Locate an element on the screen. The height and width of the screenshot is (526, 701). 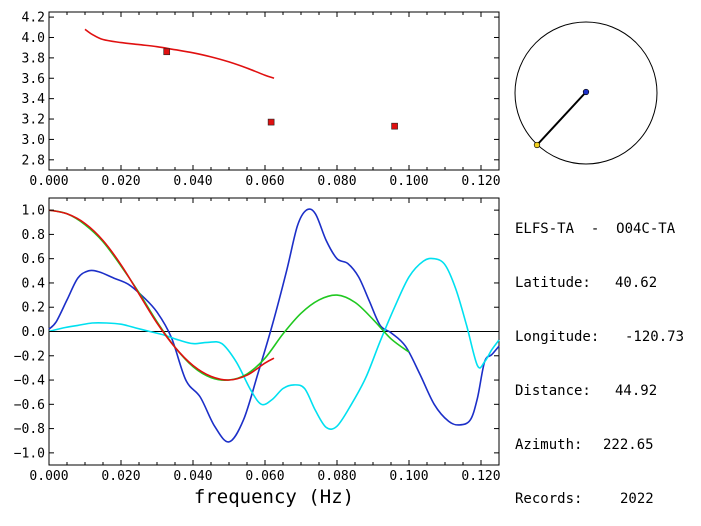
info-row-longitude: Longitude: -120.73 is located at coordinates (599, 337).